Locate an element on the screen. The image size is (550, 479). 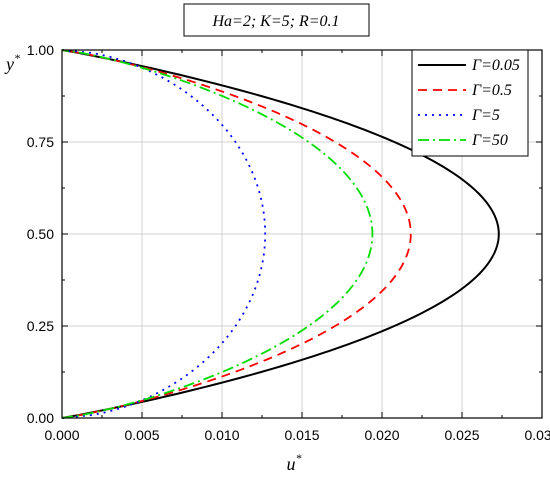
x-tick-label: 0.005 is located at coordinates (141, 435).